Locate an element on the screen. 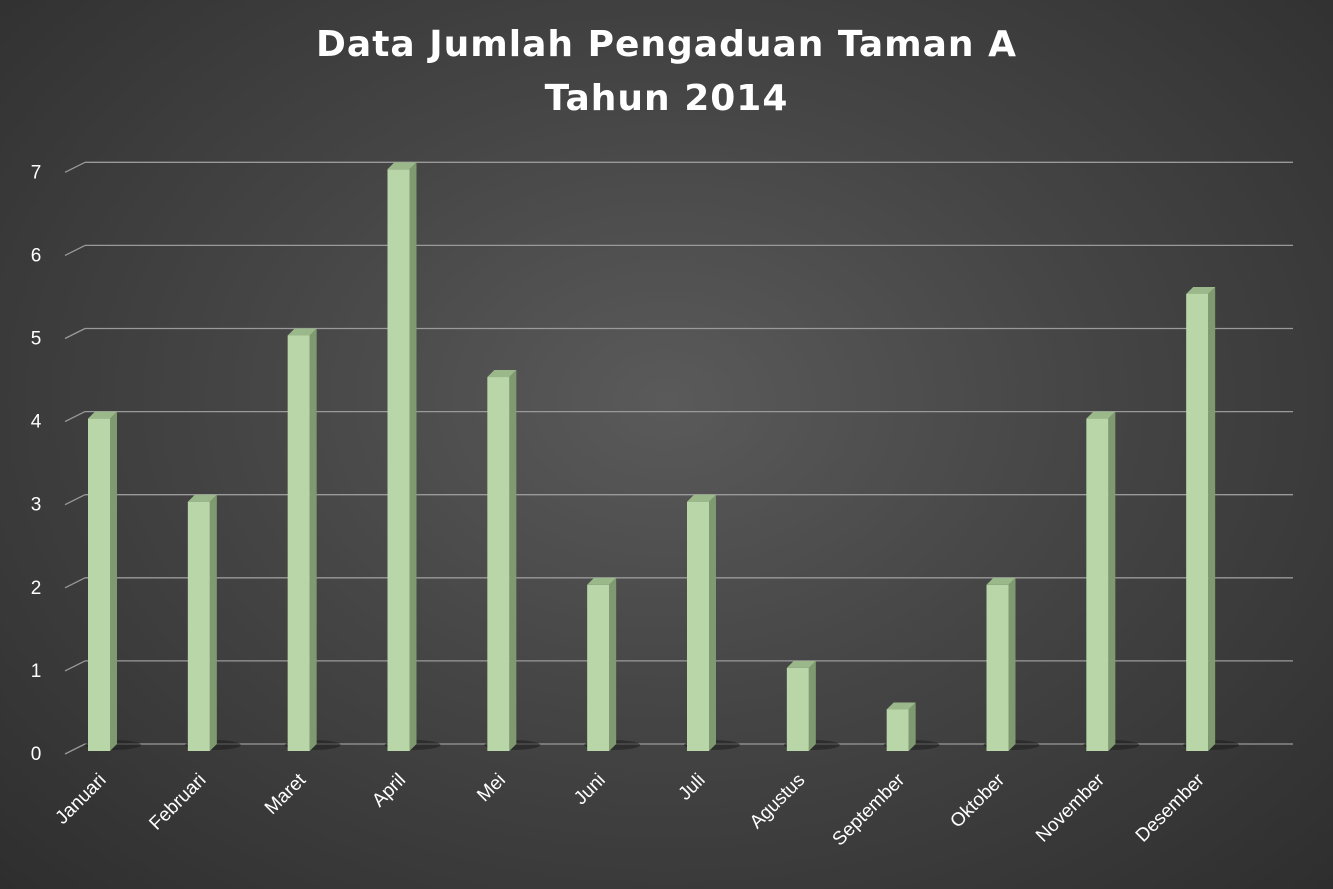 The image size is (1333, 889). x-tick-label: Agustus is located at coordinates (777, 801).